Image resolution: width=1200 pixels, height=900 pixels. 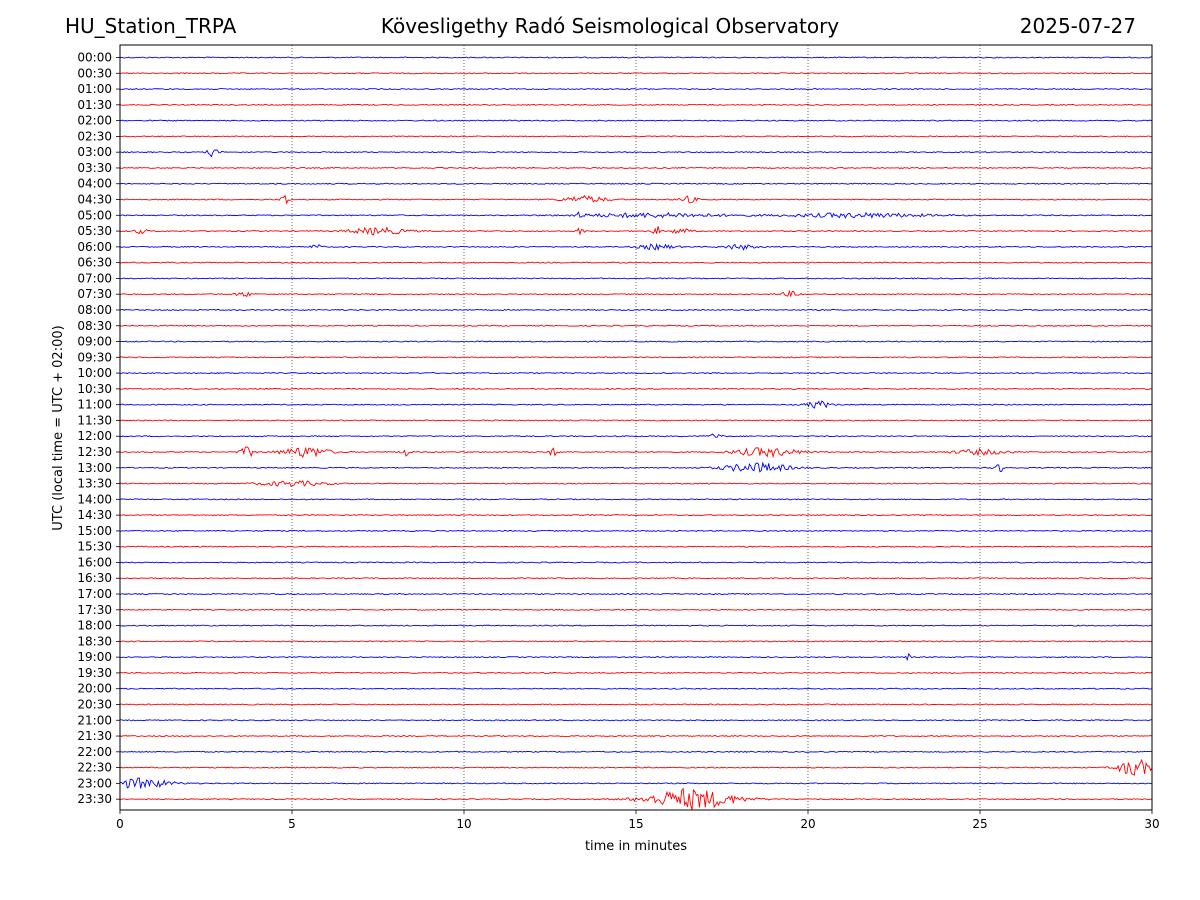 I want to click on y-axis-label: UTC (local time = UTC + 02:00), so click(x=58, y=427).